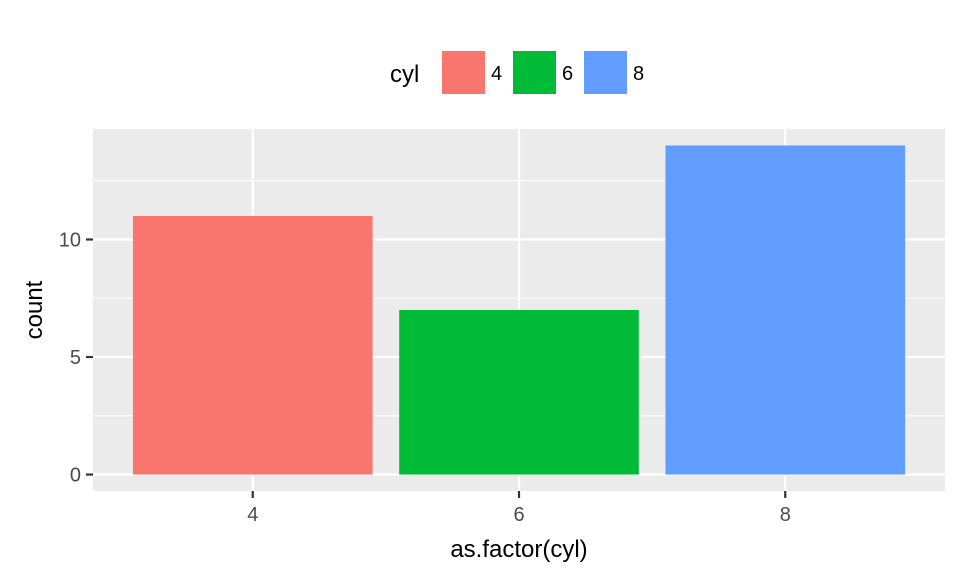 The image size is (960, 576). Describe the element at coordinates (70, 240) in the screenshot. I see `y-tick-label: 10` at that location.